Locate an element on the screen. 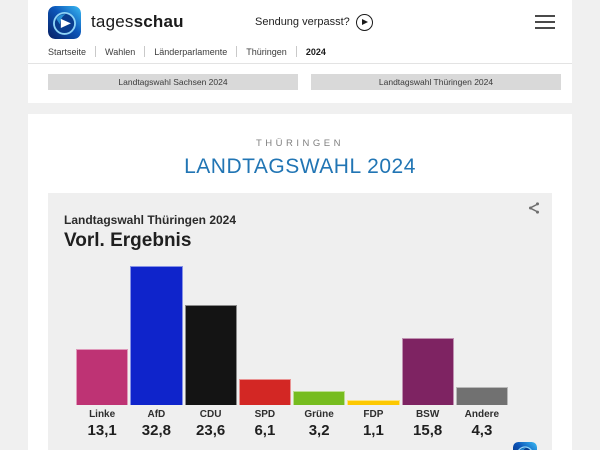 Image resolution: width=600 pixels, height=450 pixels. party-label: Andere is located at coordinates (482, 414).